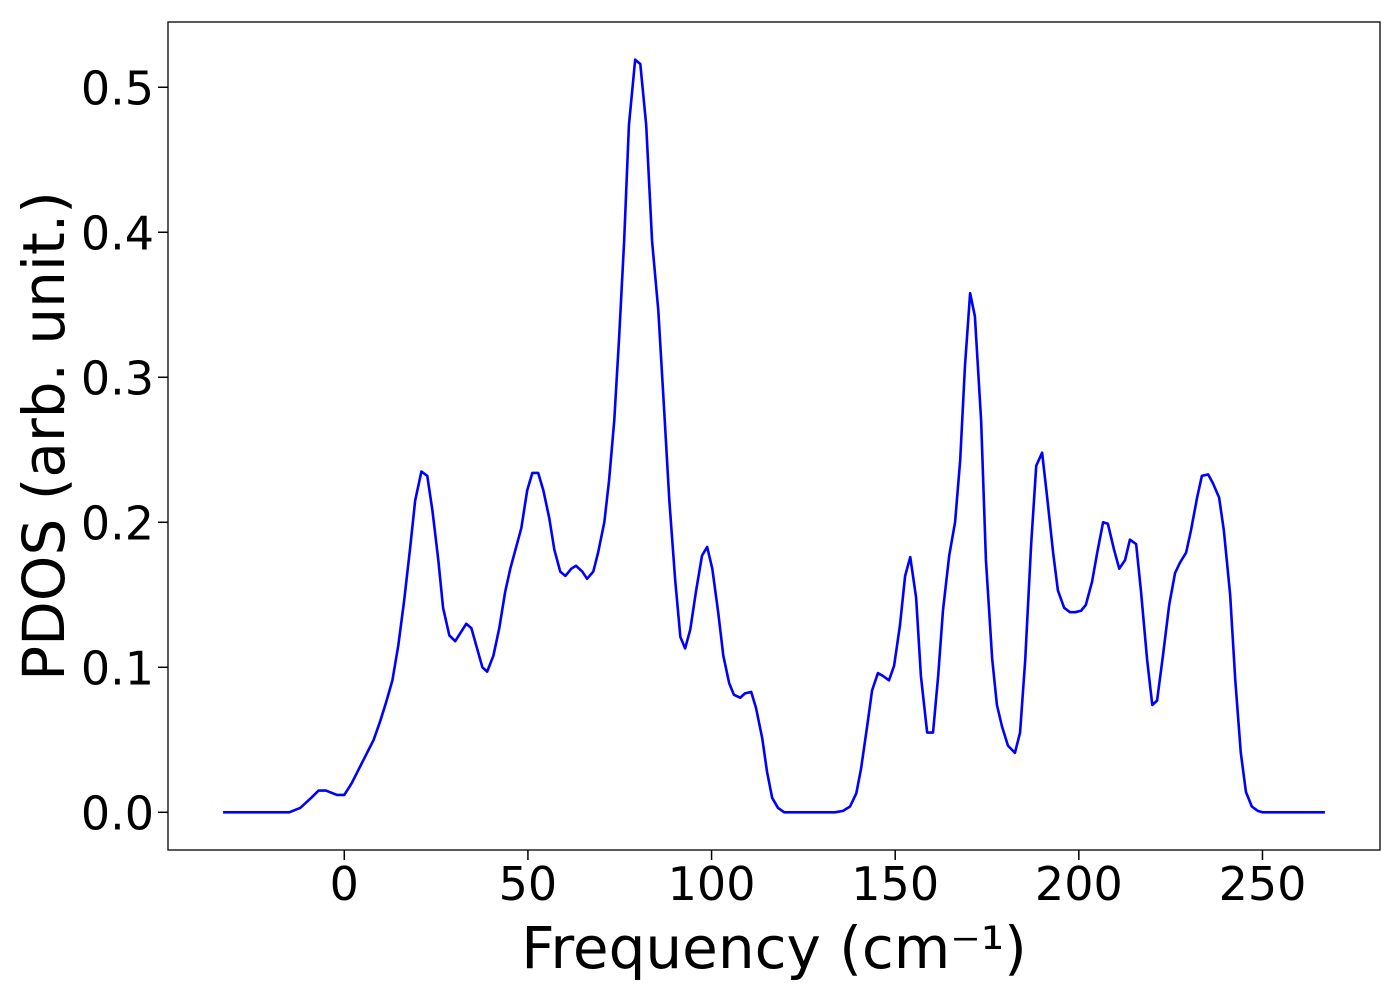  Describe the element at coordinates (344, 884) in the screenshot. I see `x-tick-label: 0` at that location.